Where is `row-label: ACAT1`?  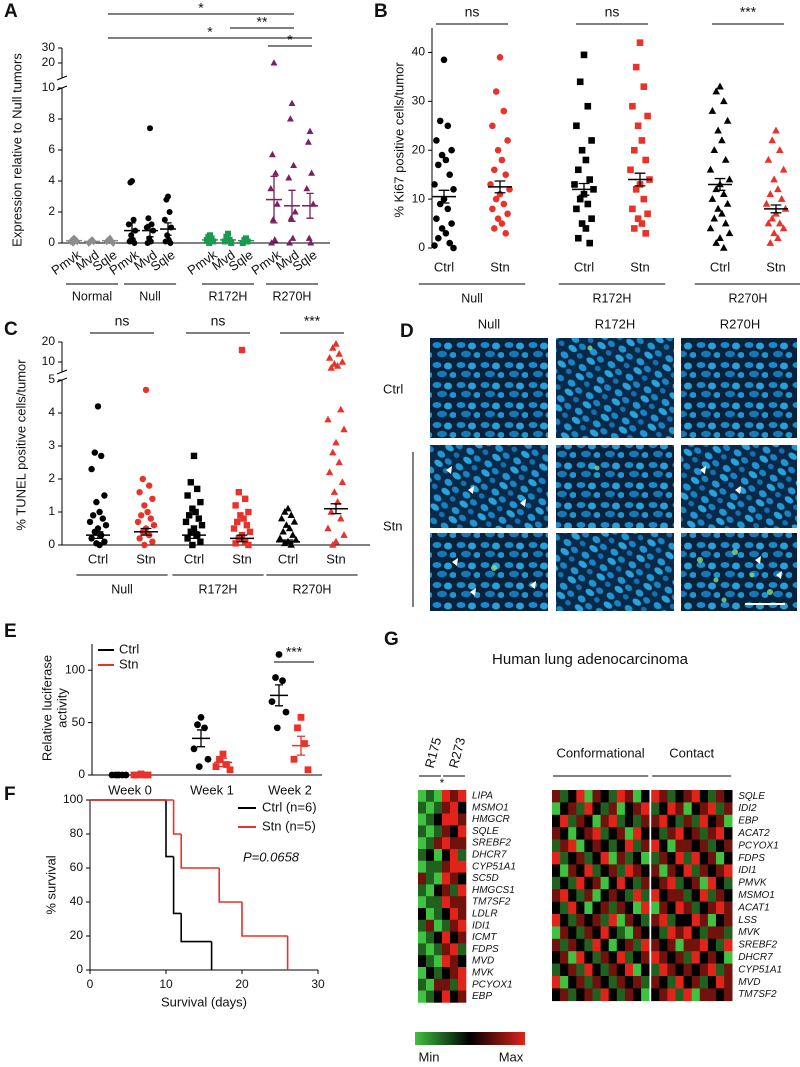
row-label: ACAT1 is located at coordinates (753, 907).